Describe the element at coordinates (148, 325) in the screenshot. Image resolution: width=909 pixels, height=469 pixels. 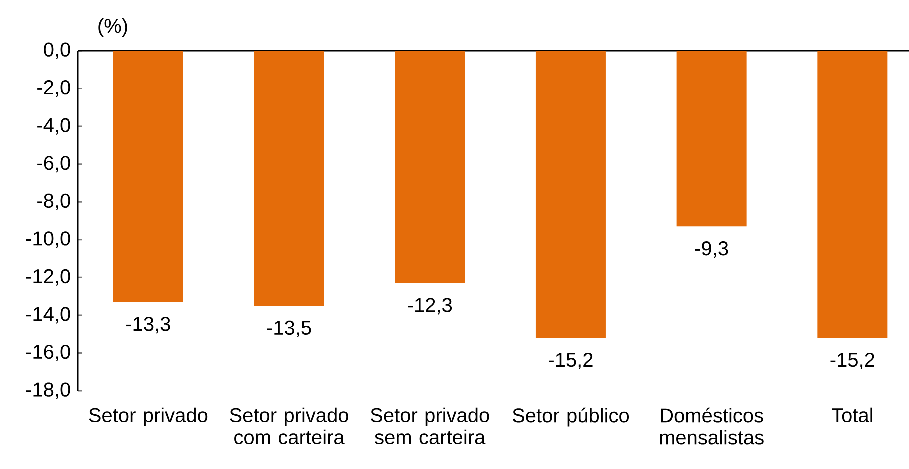
I see `data-label: -13,3` at that location.